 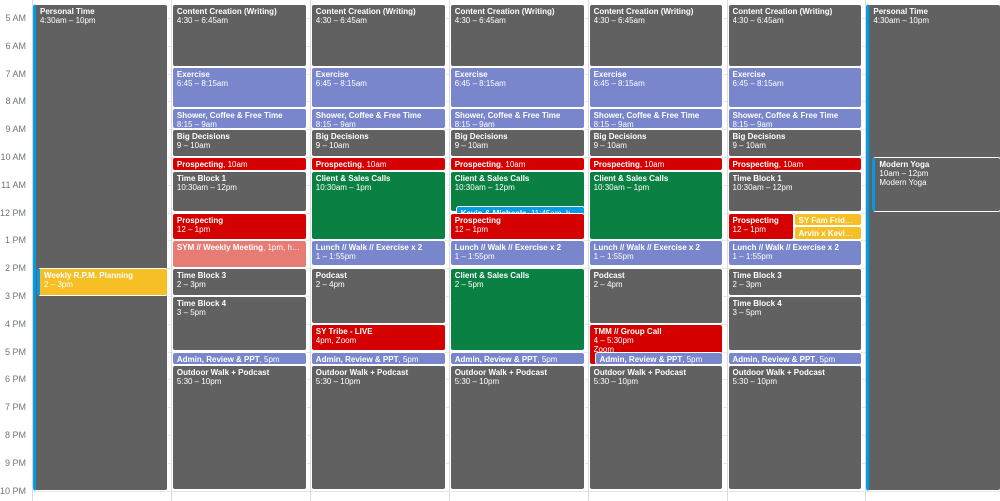 I want to click on calendar-event: SY Fam Fridays12, so click(x=828, y=219).